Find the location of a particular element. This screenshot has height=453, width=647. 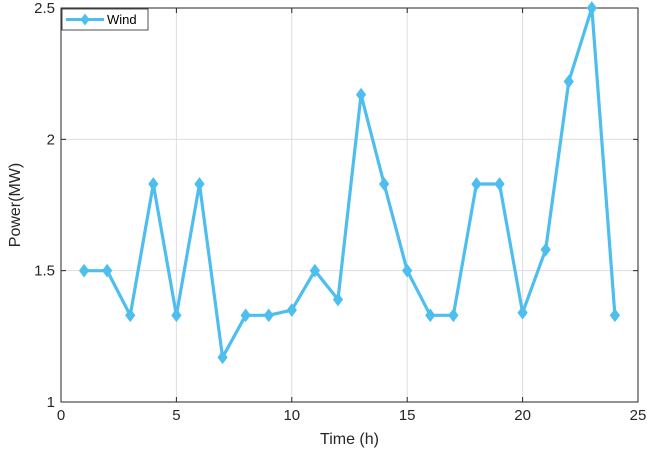

x-tick-label: 10 is located at coordinates (291, 415).